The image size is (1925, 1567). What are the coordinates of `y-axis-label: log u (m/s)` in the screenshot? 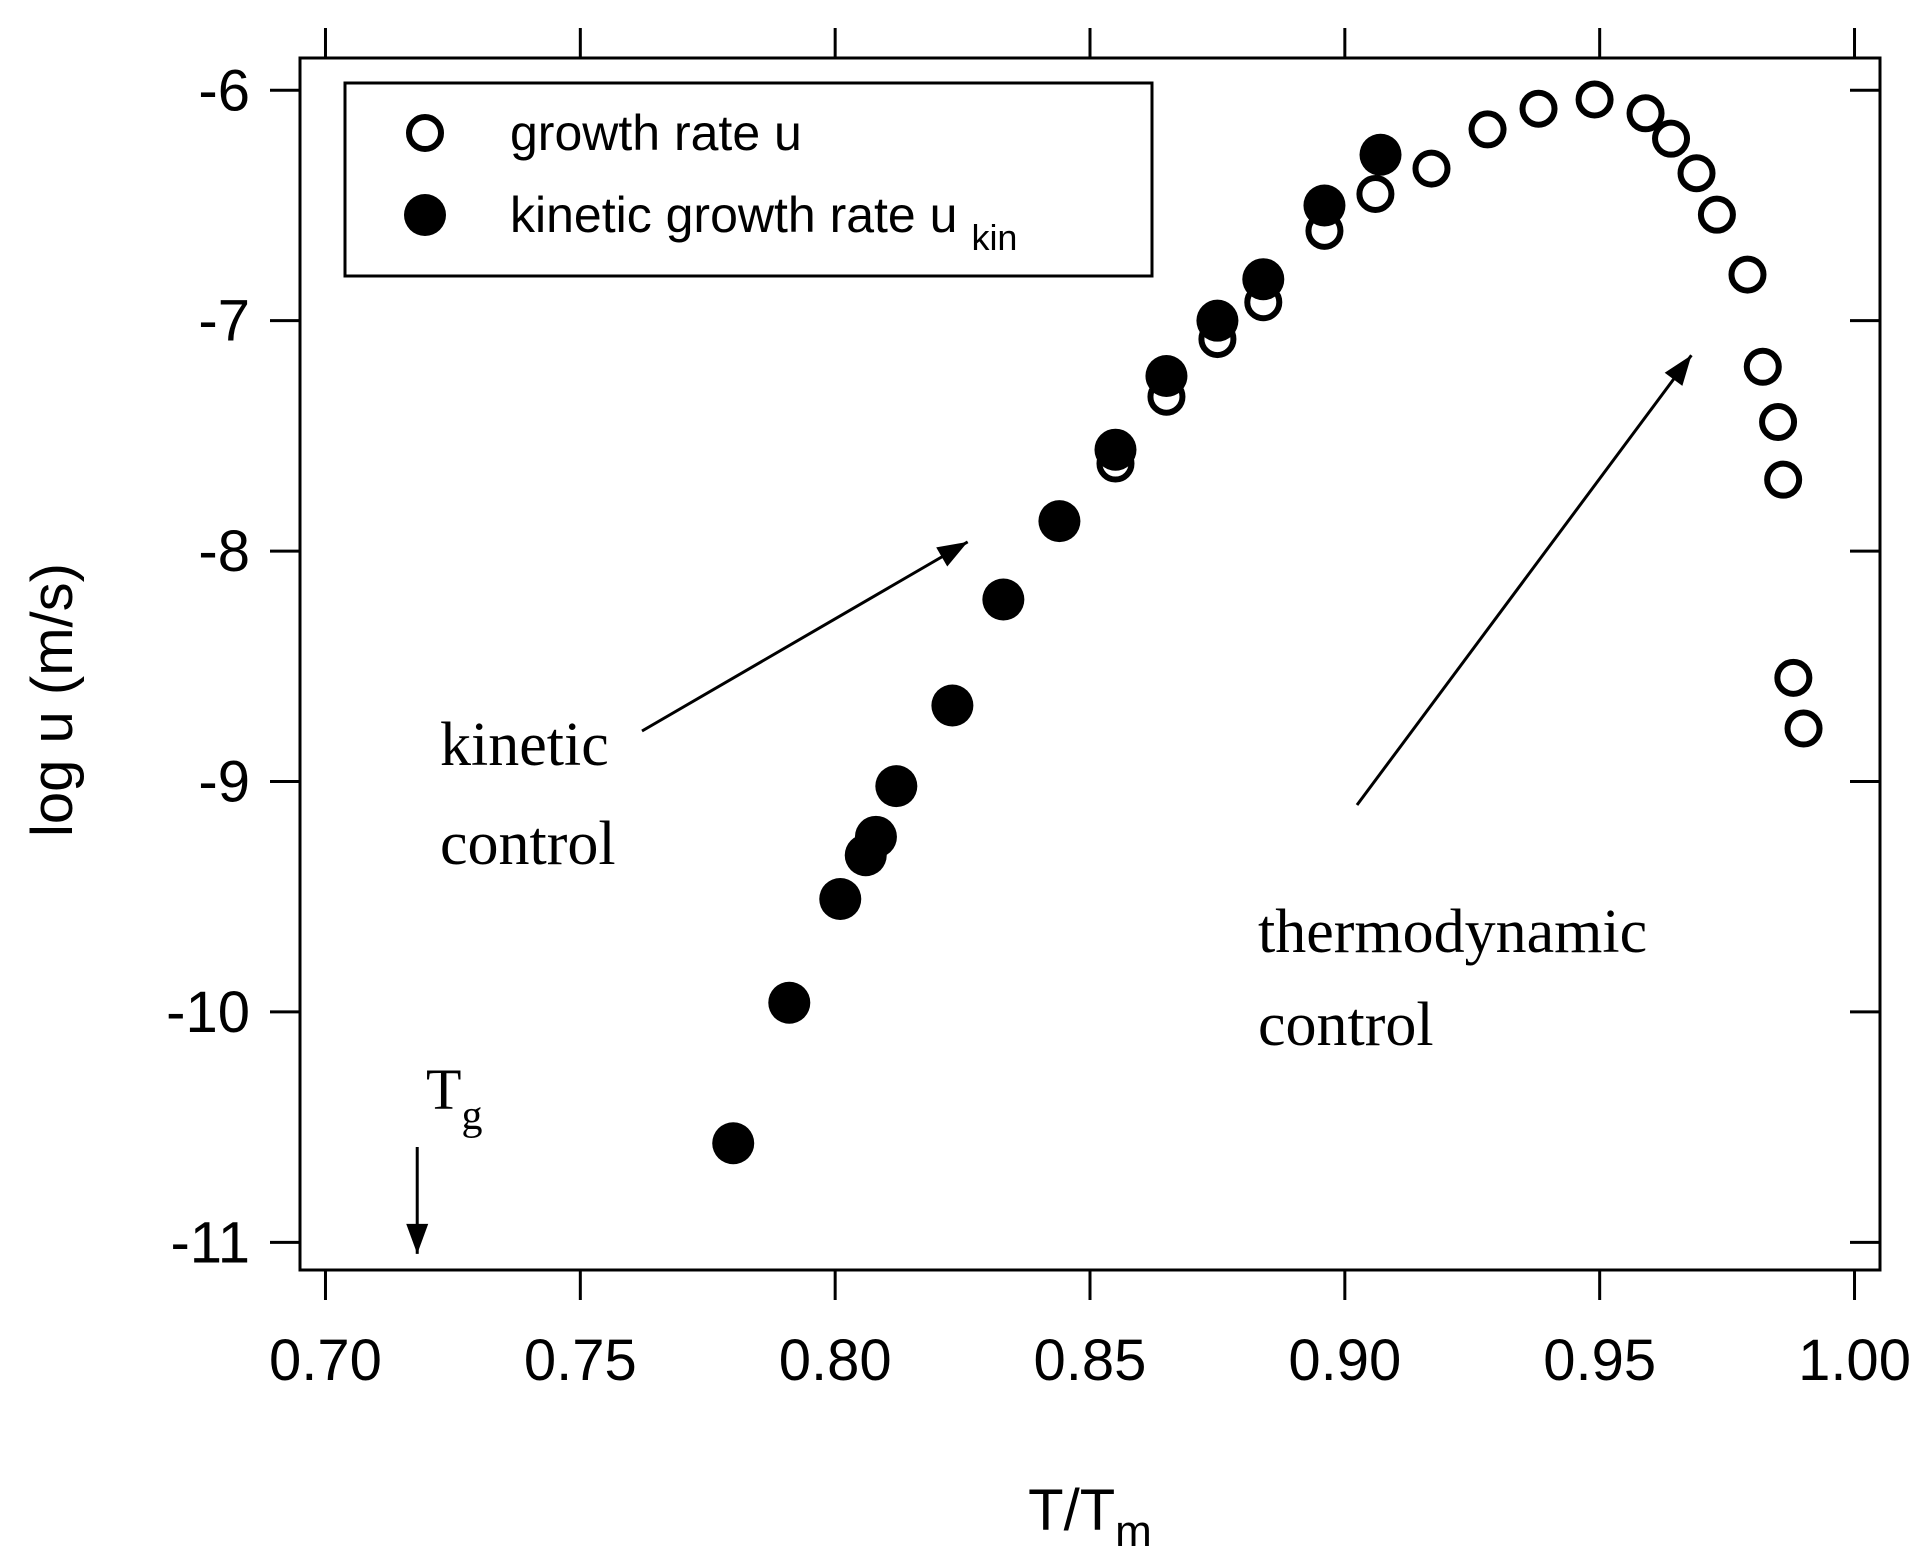 It's located at (52, 700).